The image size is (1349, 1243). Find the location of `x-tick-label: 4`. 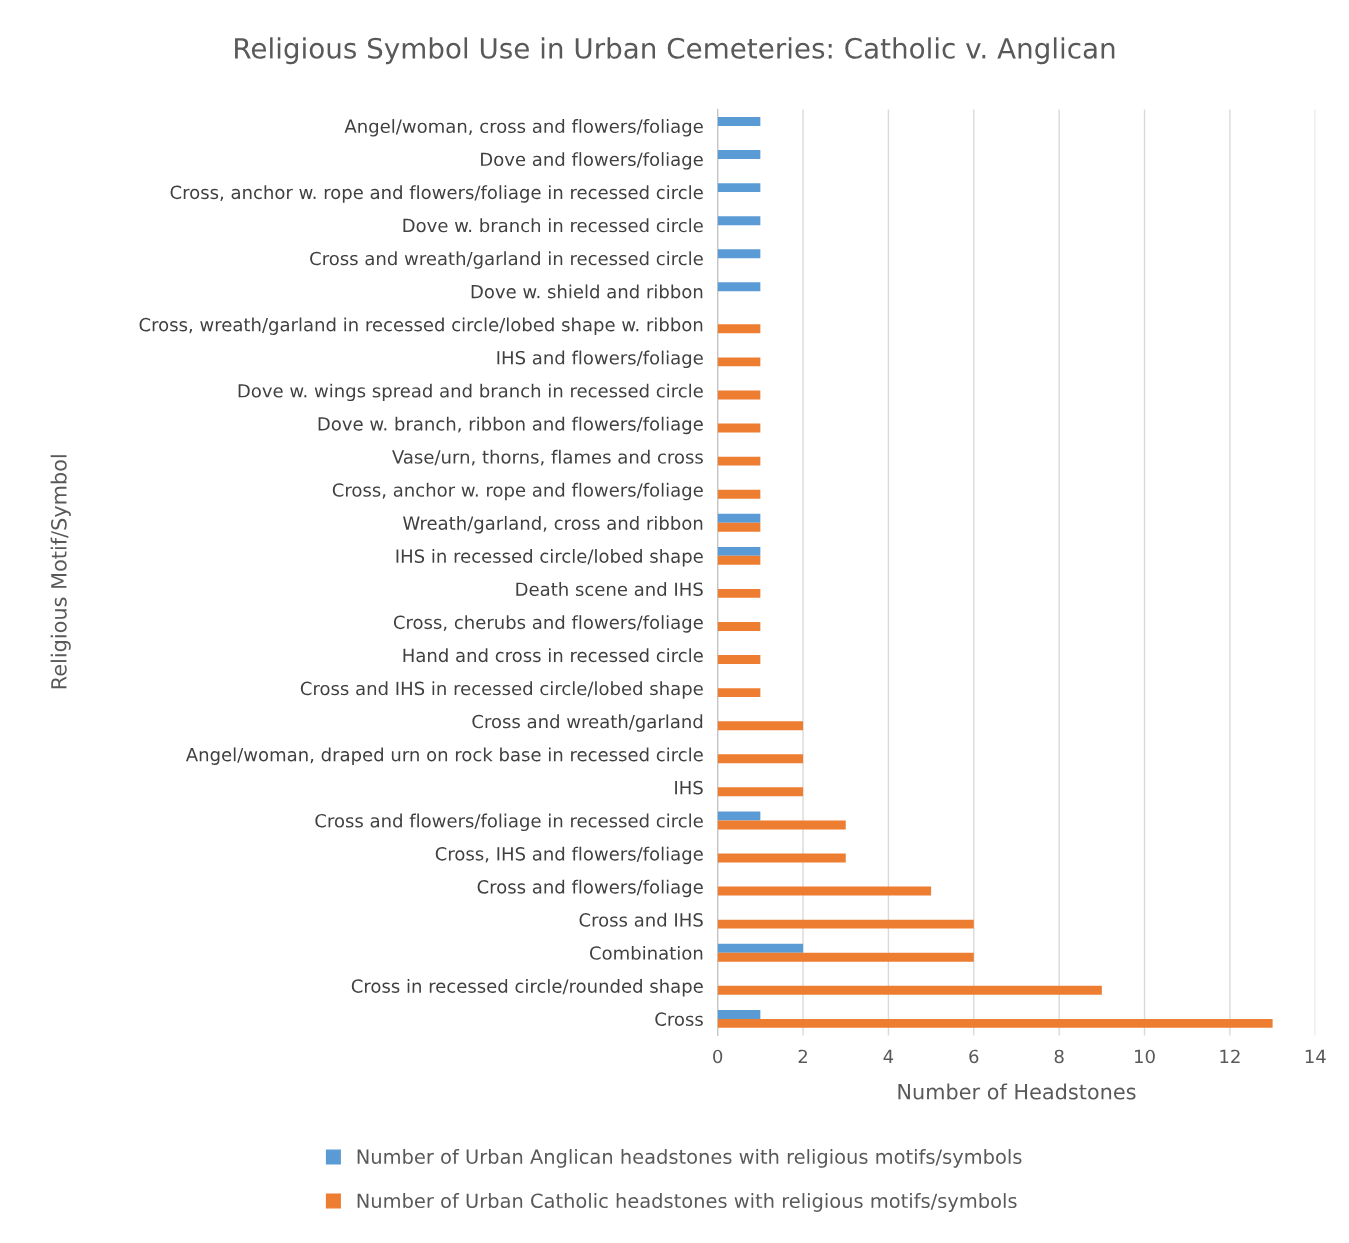

x-tick-label: 4 is located at coordinates (888, 1056).